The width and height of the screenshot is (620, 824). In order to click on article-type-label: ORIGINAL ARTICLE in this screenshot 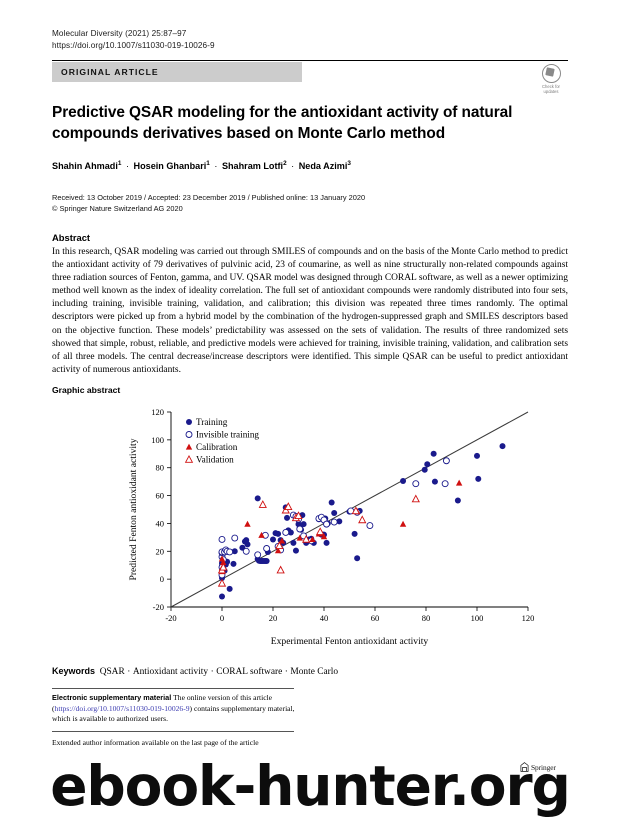, I will do `click(110, 72)`.